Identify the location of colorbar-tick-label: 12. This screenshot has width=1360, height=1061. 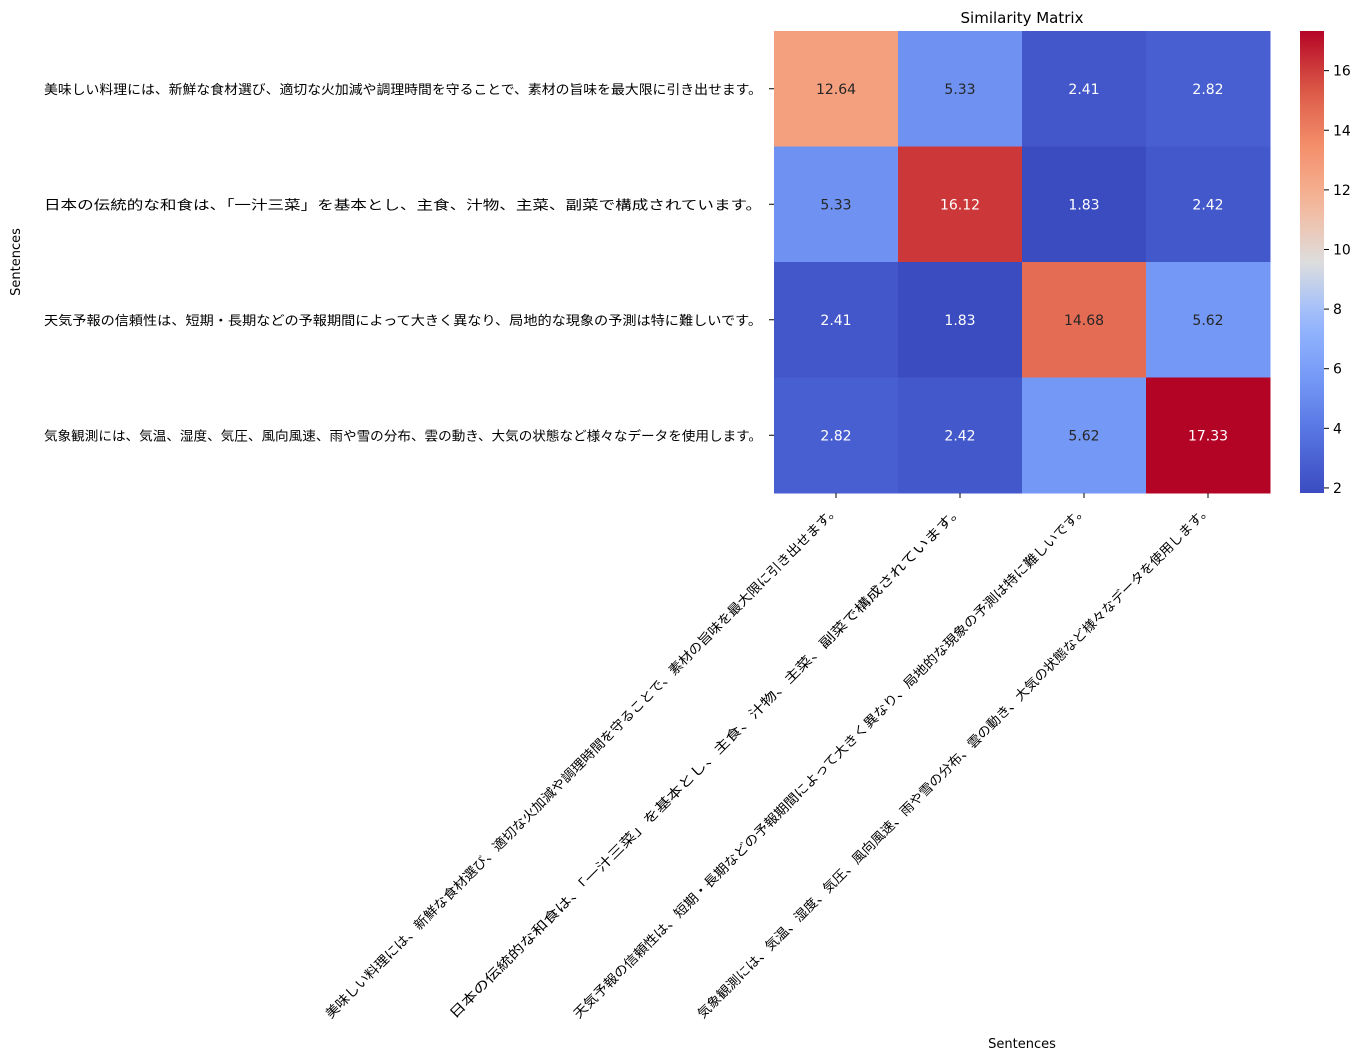
(1342, 191).